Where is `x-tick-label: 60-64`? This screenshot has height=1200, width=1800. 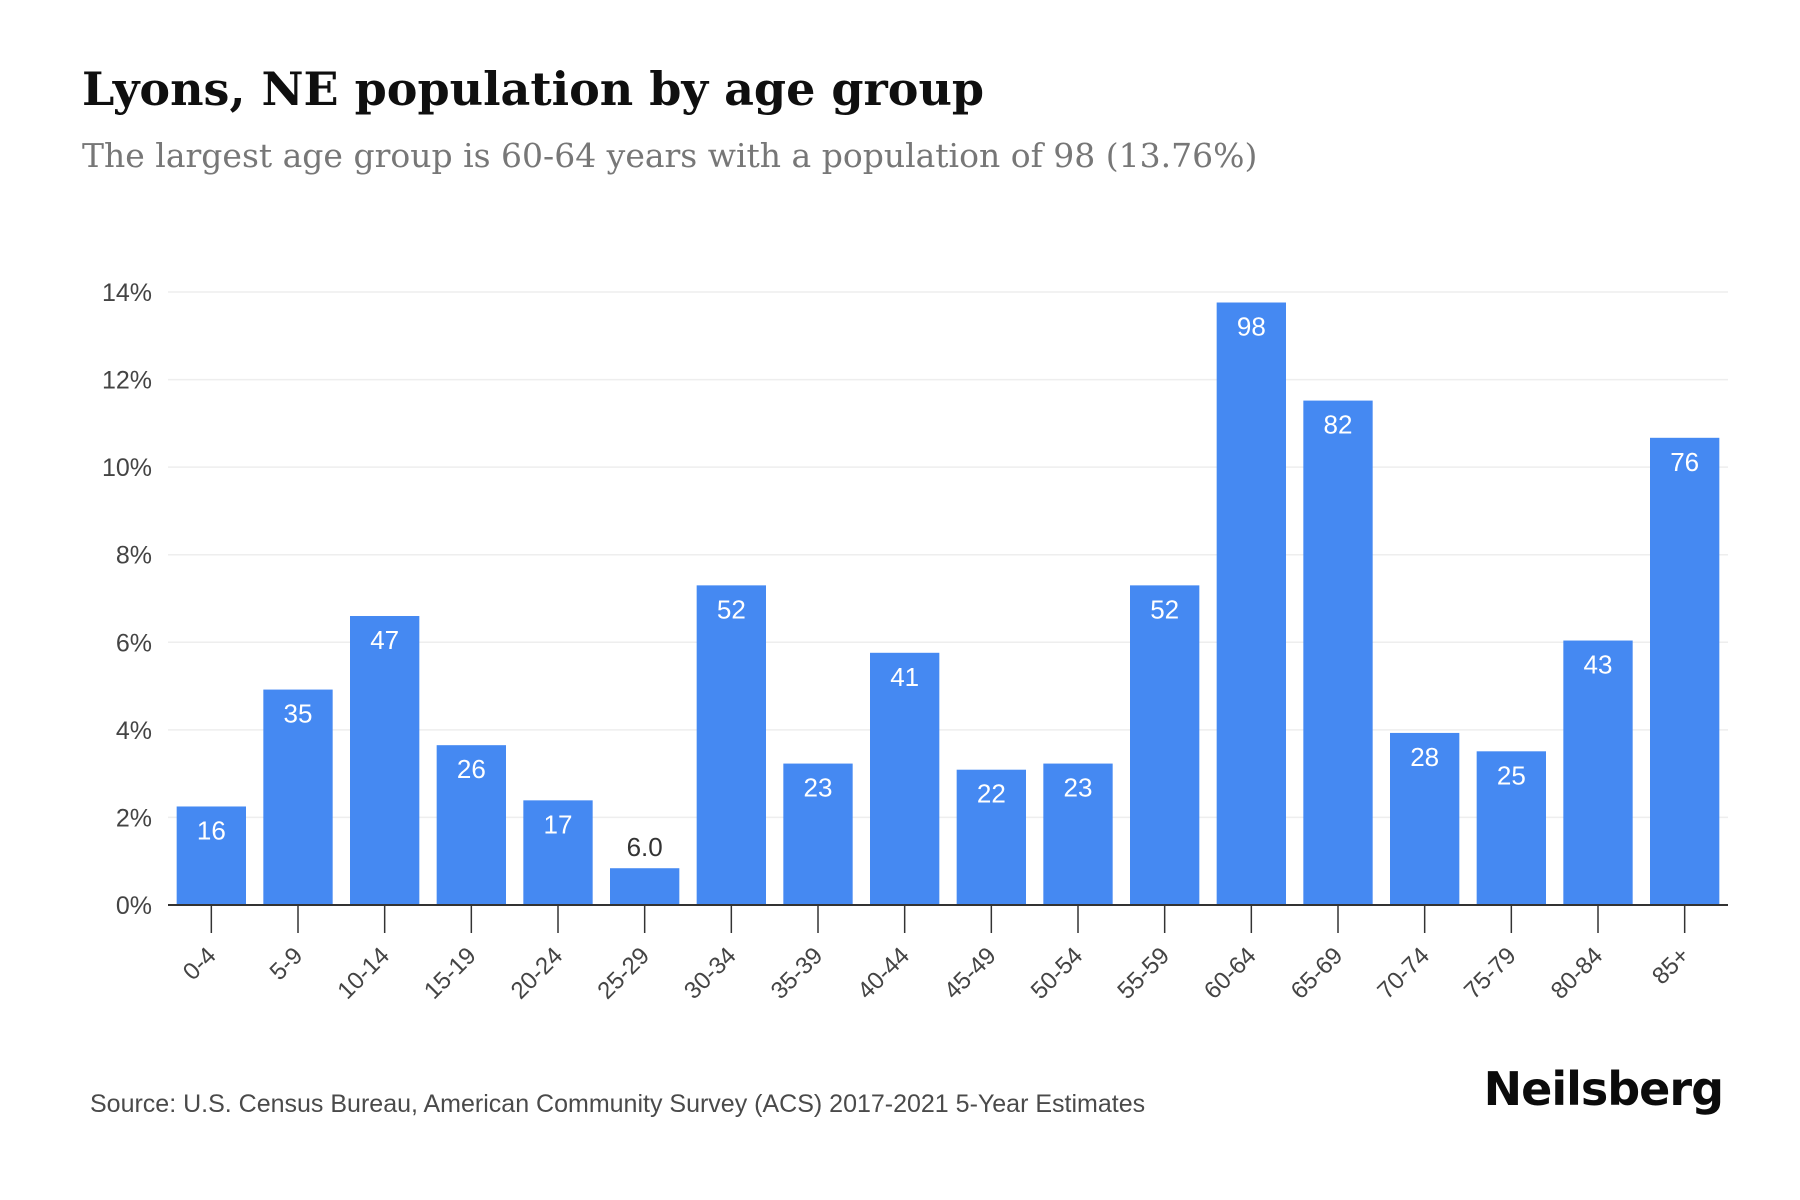
x-tick-label: 60-64 is located at coordinates (1230, 973).